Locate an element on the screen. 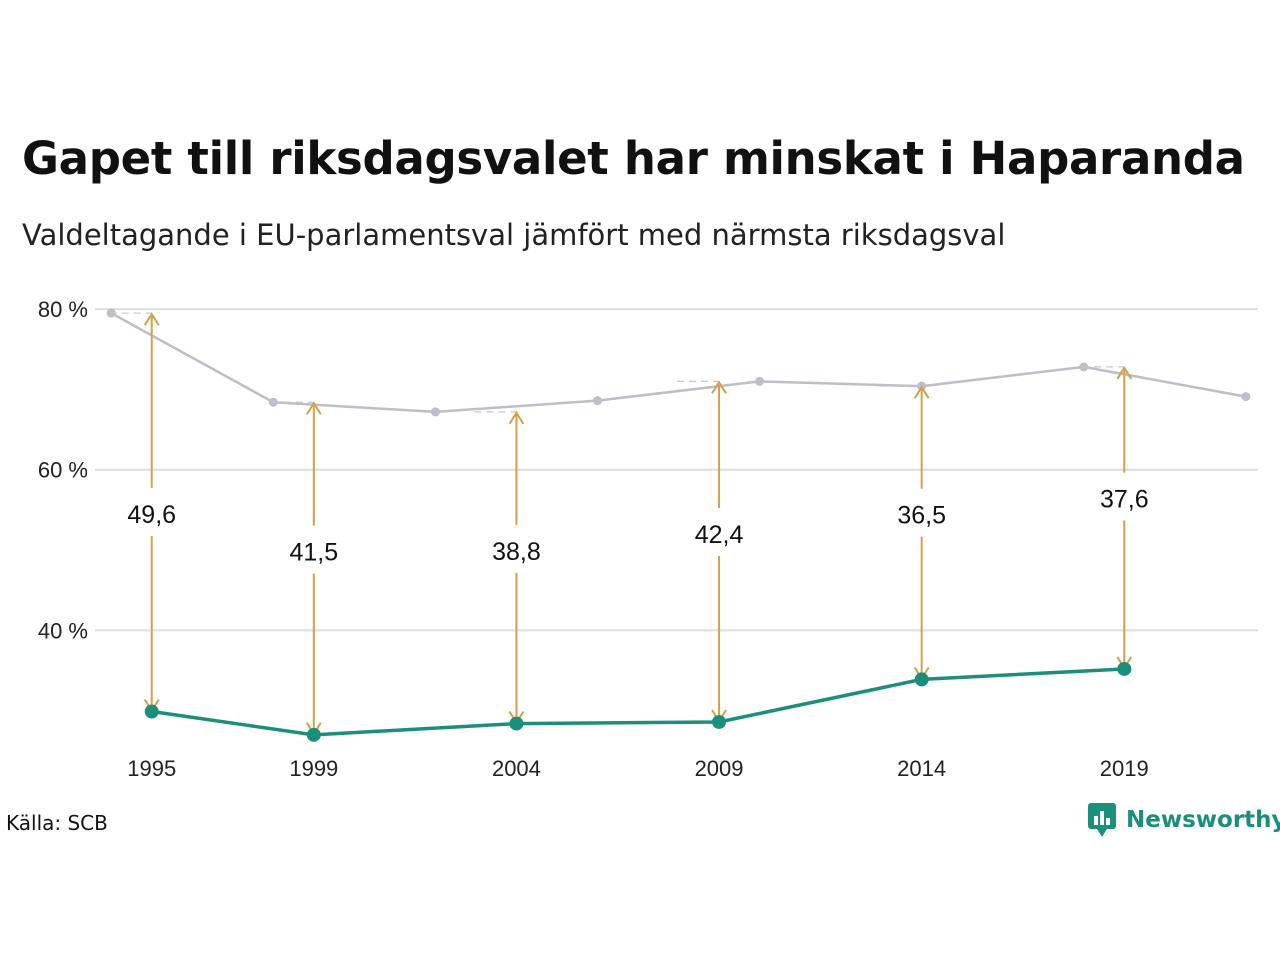  brand-logo: Newsworthy is located at coordinates (1184, 820).